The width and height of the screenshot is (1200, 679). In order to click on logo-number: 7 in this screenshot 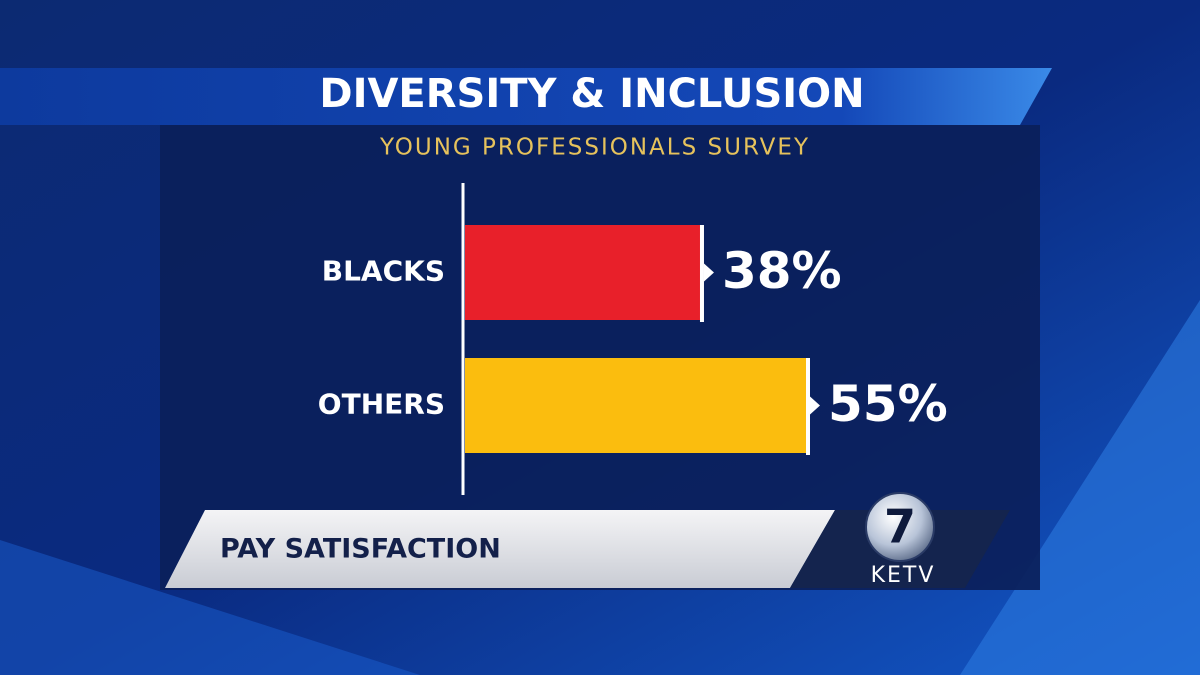, I will do `click(900, 527)`.